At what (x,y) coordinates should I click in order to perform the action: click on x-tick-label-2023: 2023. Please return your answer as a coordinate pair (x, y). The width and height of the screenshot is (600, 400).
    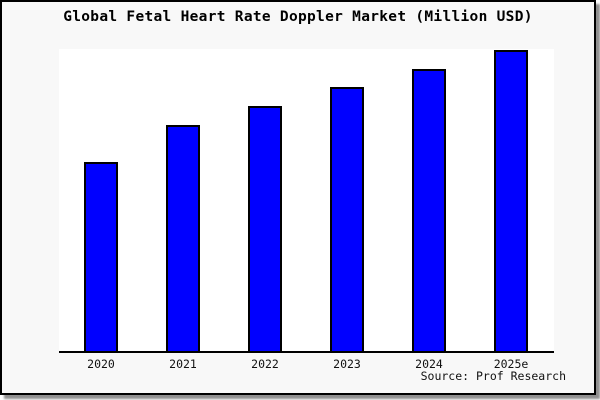
    Looking at the image, I should click on (347, 364).